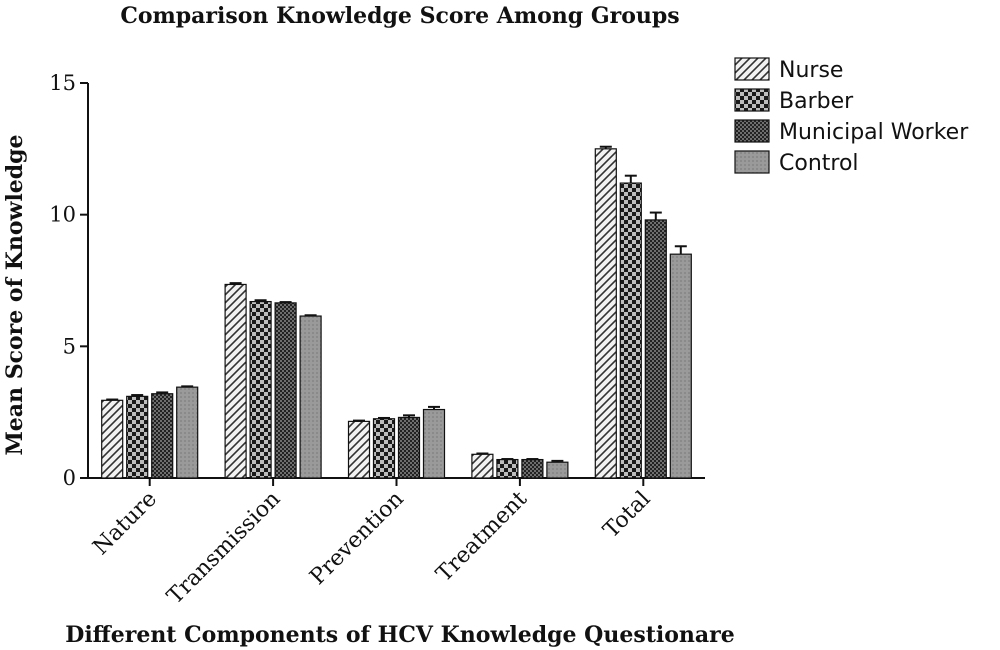  Describe the element at coordinates (62, 215) in the screenshot. I see `y-tick-label: 10` at that location.